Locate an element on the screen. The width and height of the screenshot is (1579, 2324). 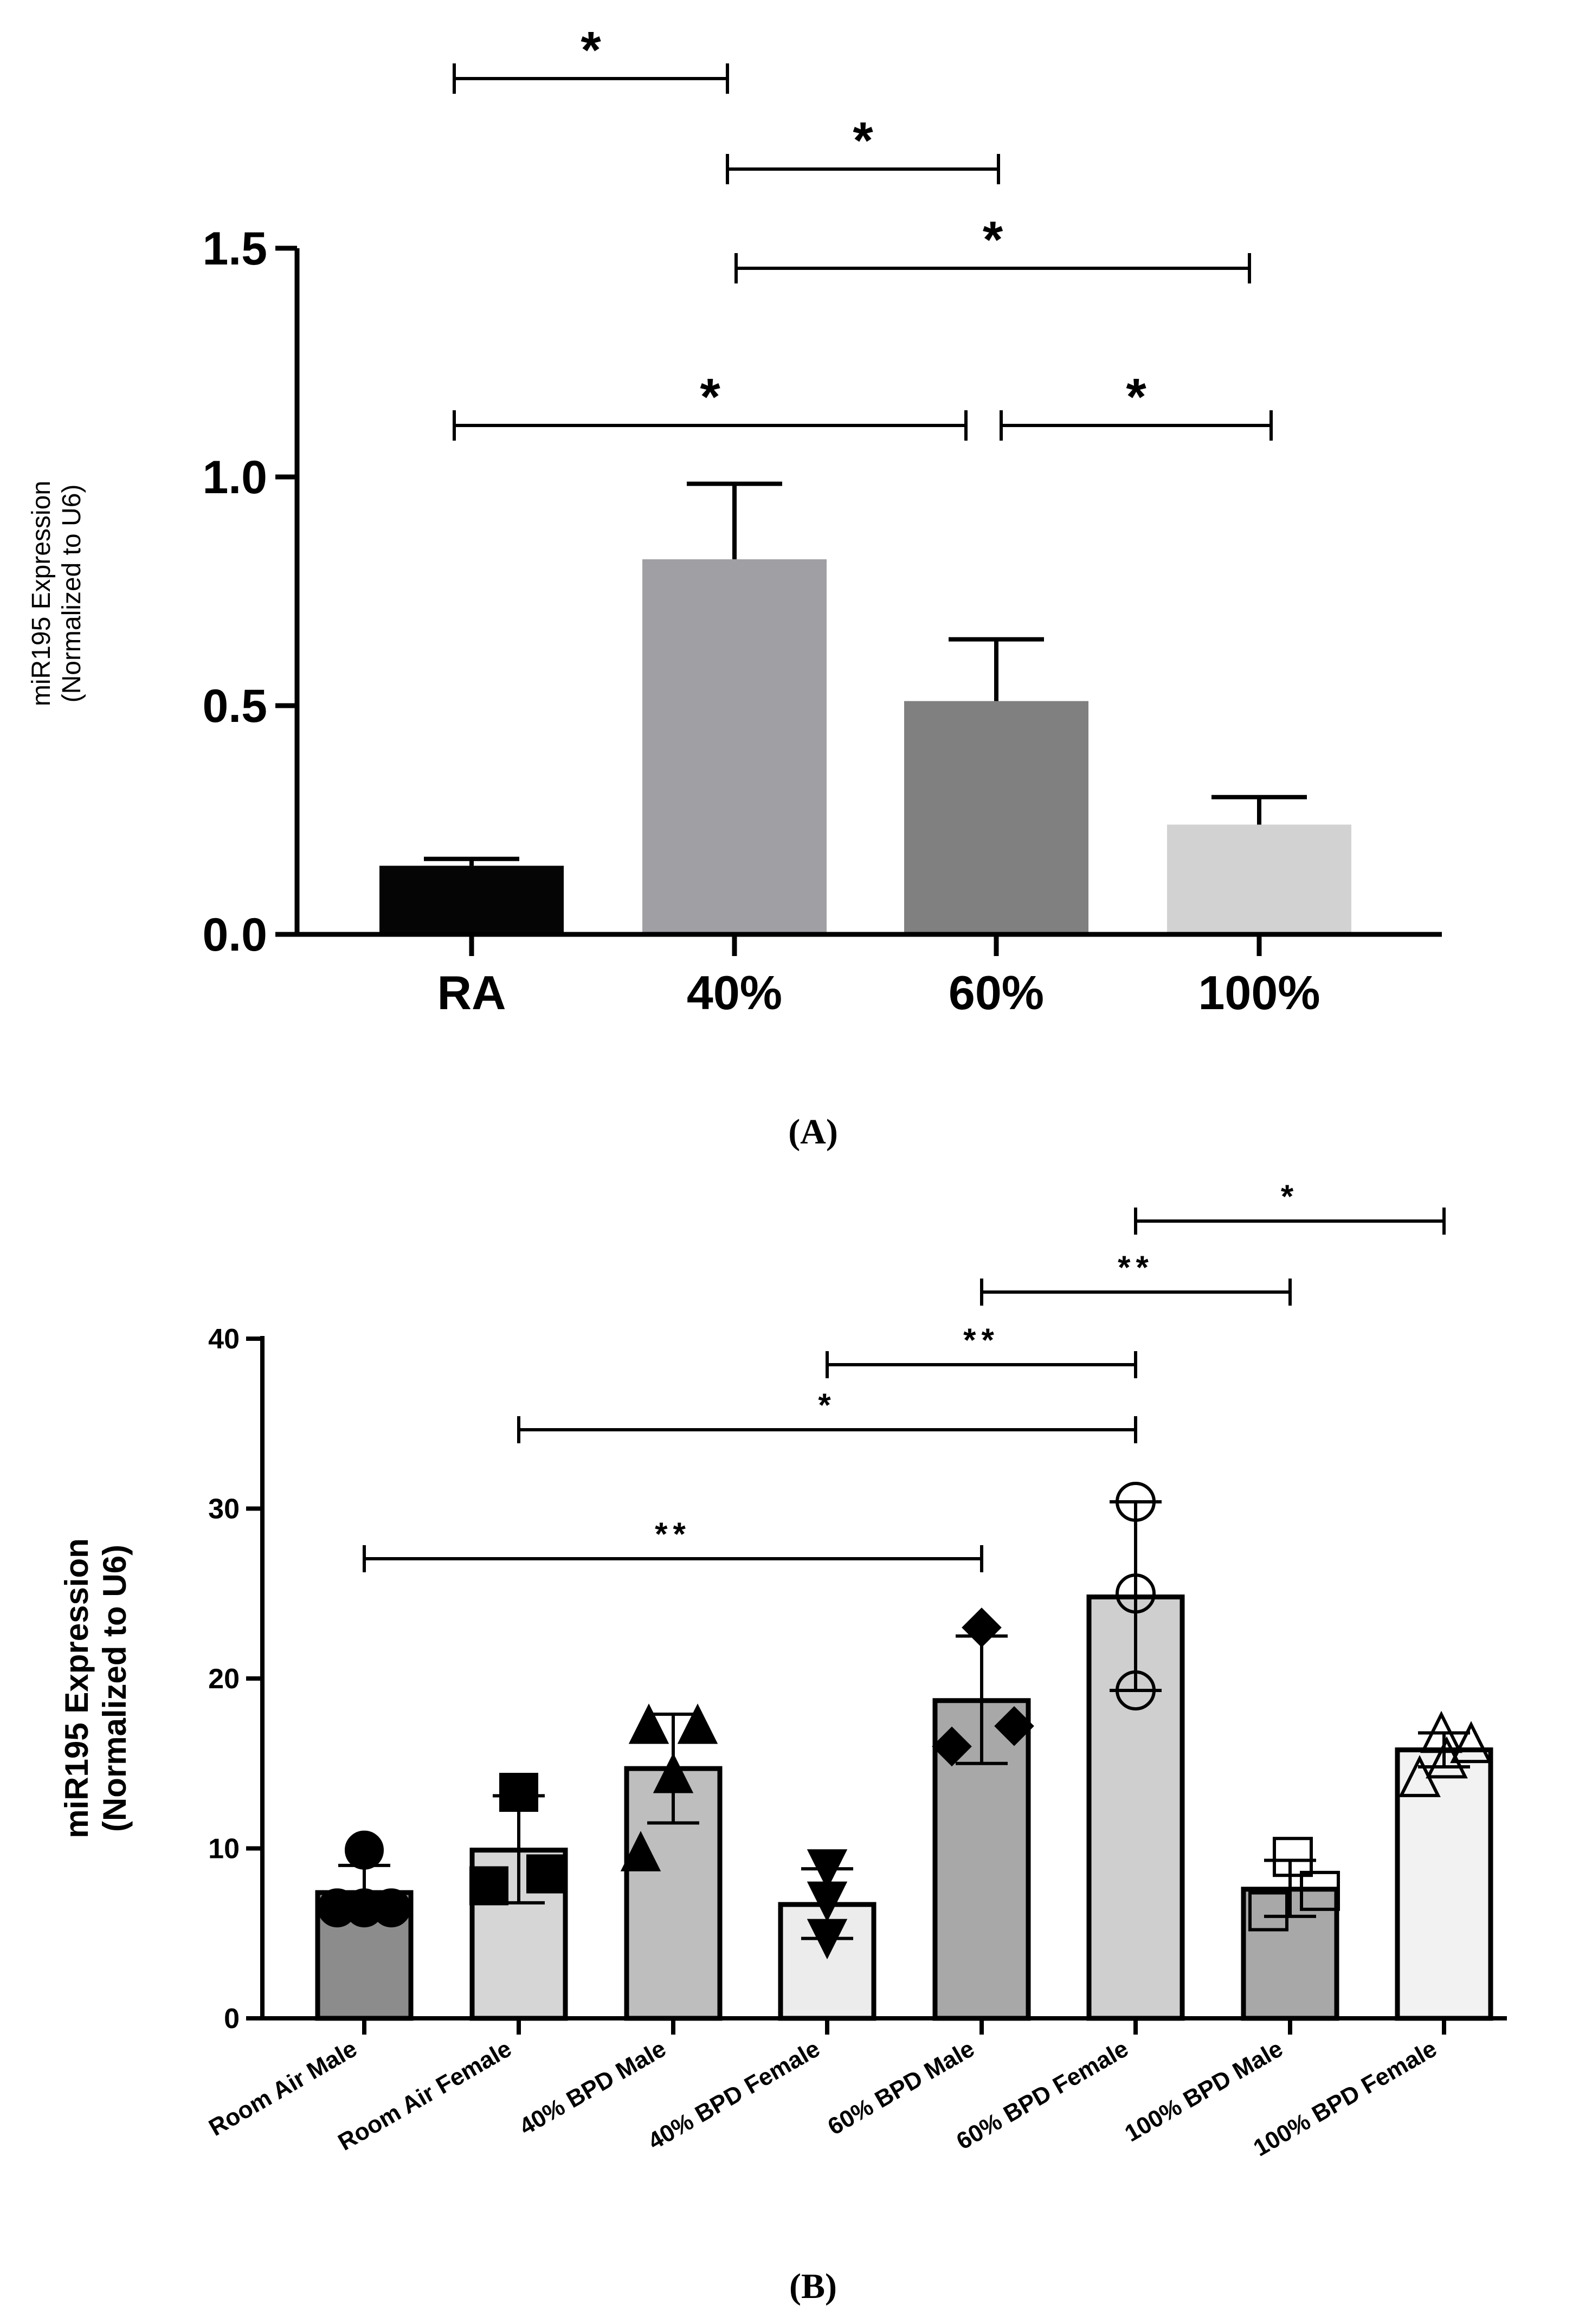
panel-b-x-tick-label-3: 40% BPD Female is located at coordinates (733, 2095).